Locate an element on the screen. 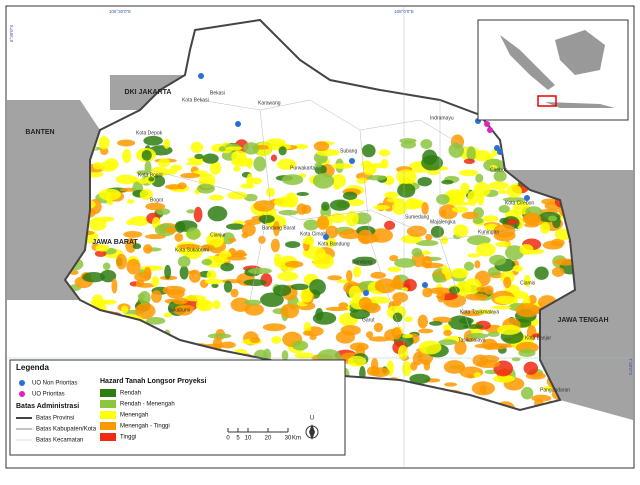 This screenshot has height=485, width=640. legend-label: Rendah is located at coordinates (130, 394).